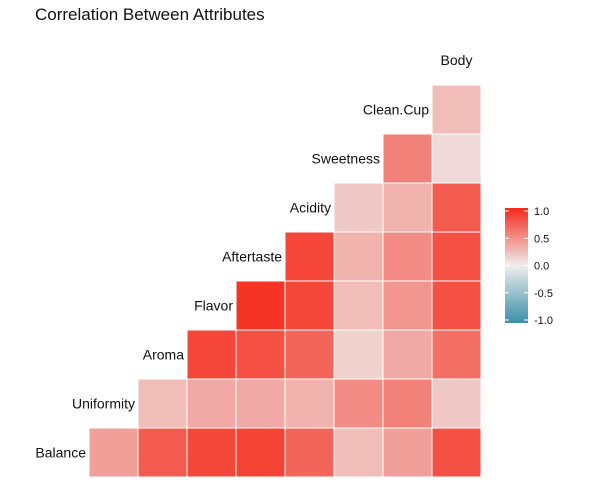 This screenshot has height=490, width=600. What do you see at coordinates (113, 452) in the screenshot?
I see `heatmap-cell-balance-uniformity` at bounding box center [113, 452].